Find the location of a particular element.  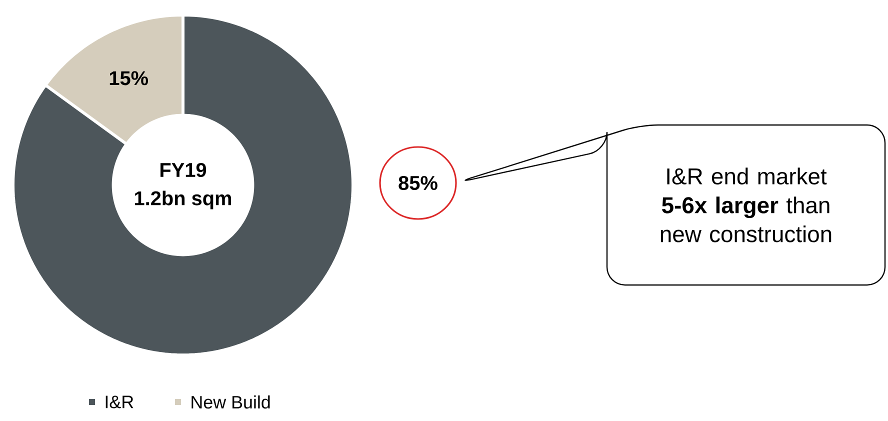

data-label: 15% is located at coordinates (129, 78).